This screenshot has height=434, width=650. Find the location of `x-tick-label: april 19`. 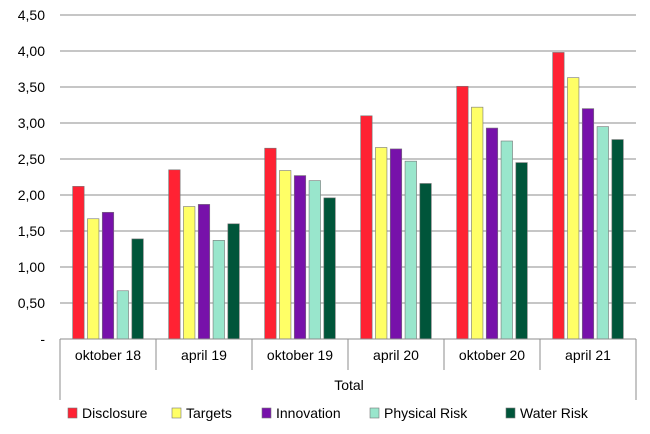

x-tick-label: april 19 is located at coordinates (204, 355).